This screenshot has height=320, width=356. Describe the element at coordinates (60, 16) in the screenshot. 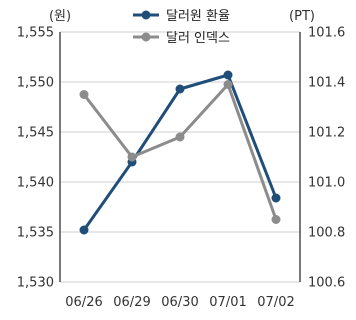

I see `left-axis-unit: (원)` at that location.